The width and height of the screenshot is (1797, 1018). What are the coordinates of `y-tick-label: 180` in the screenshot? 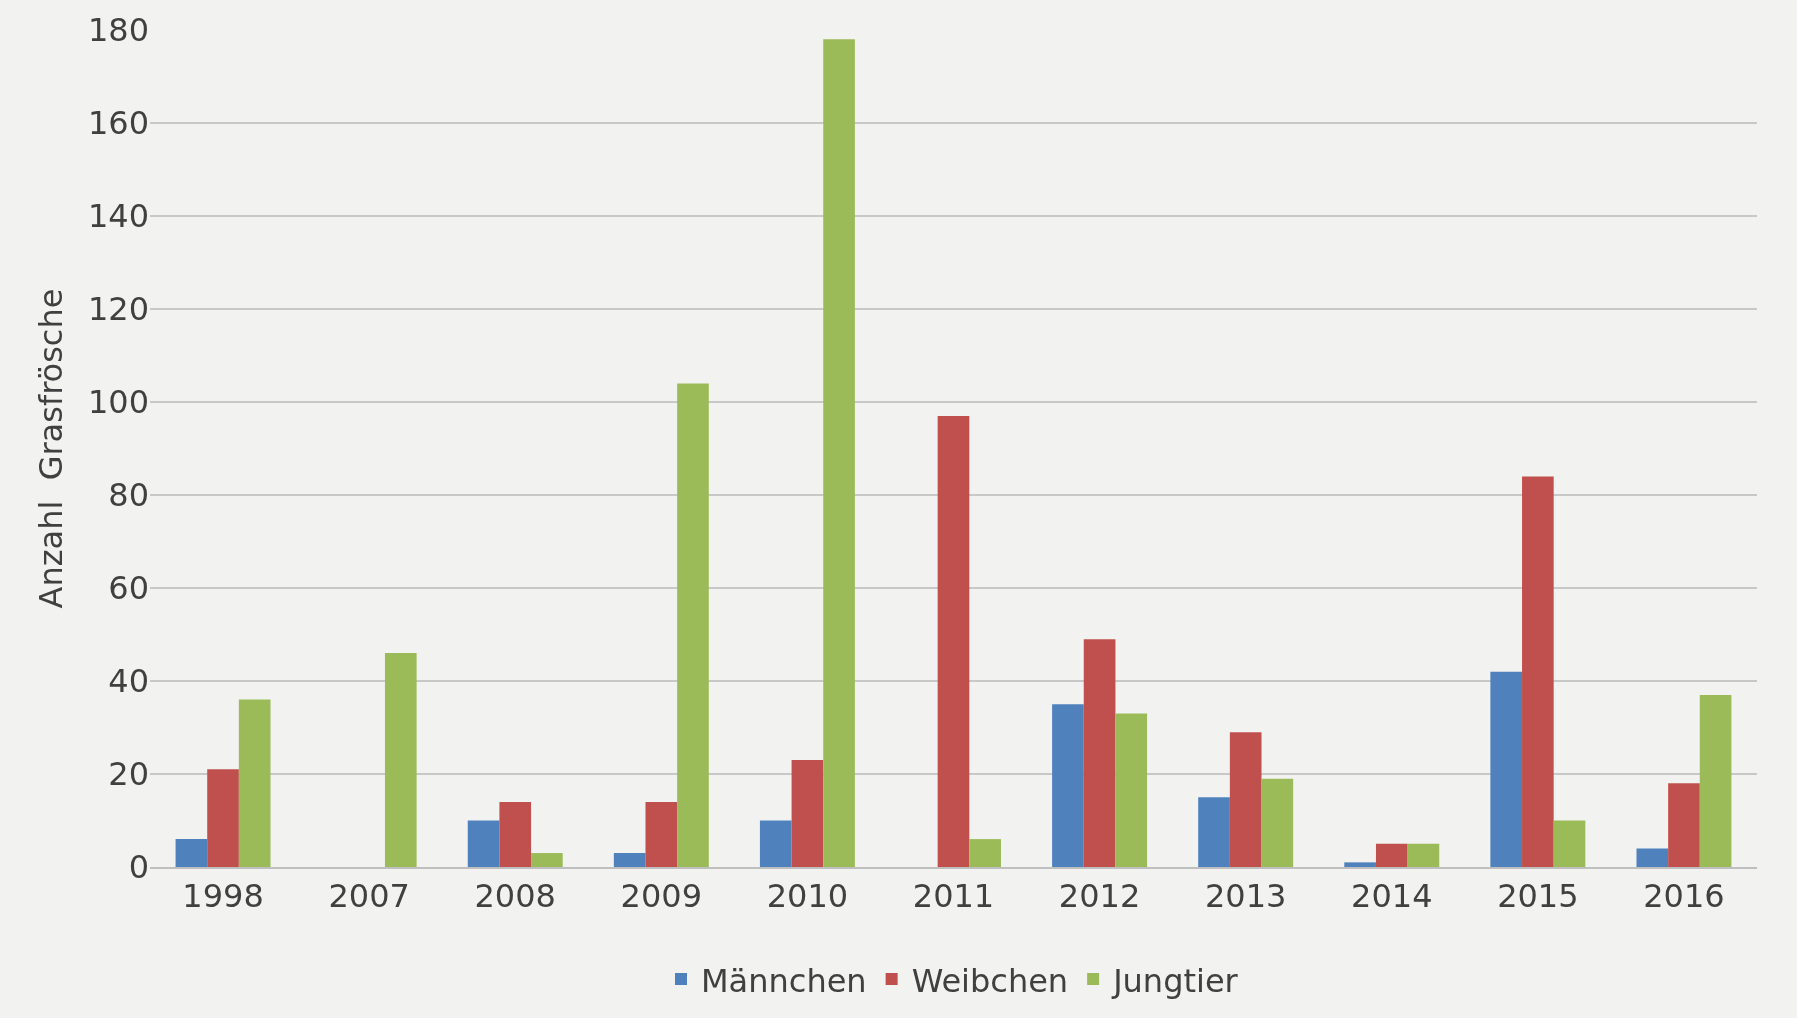 It's located at (118, 30).